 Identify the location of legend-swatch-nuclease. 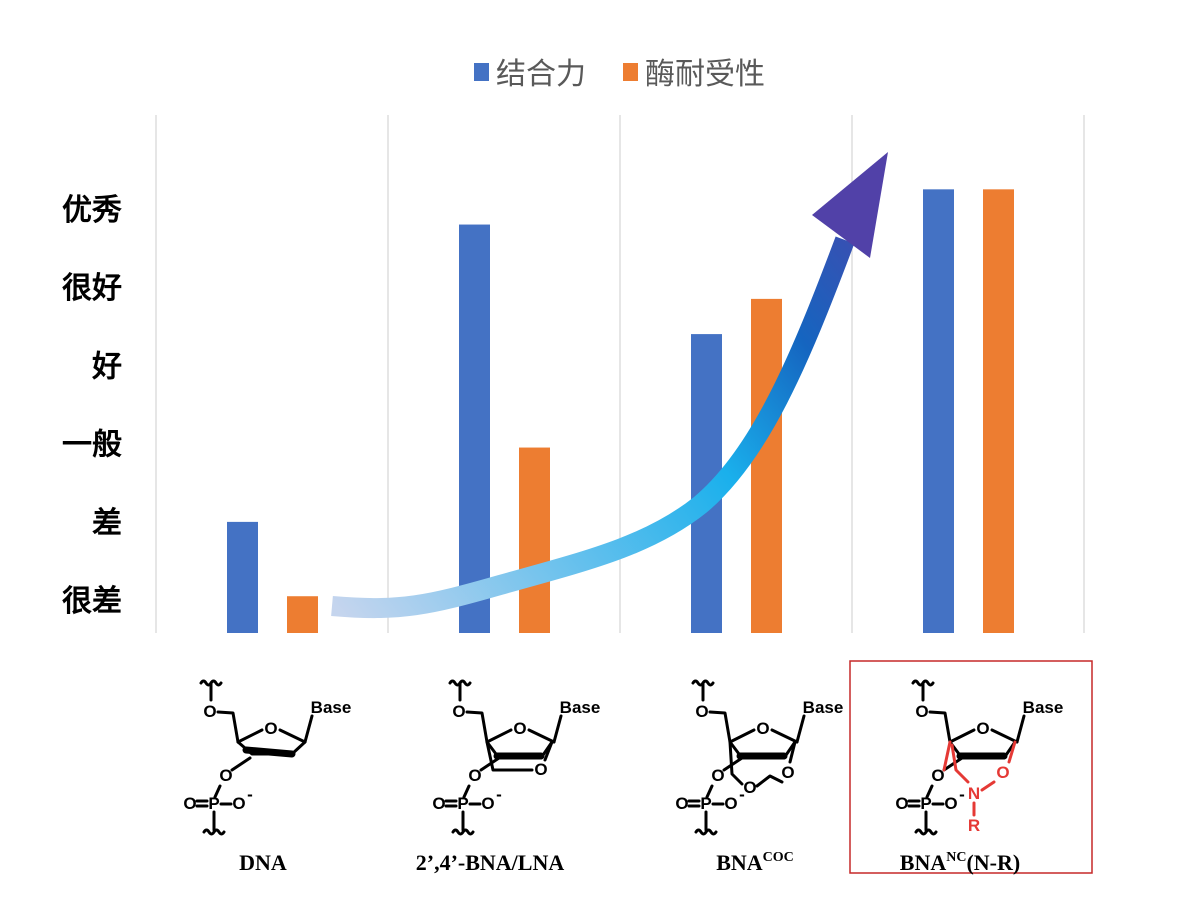
(630, 72).